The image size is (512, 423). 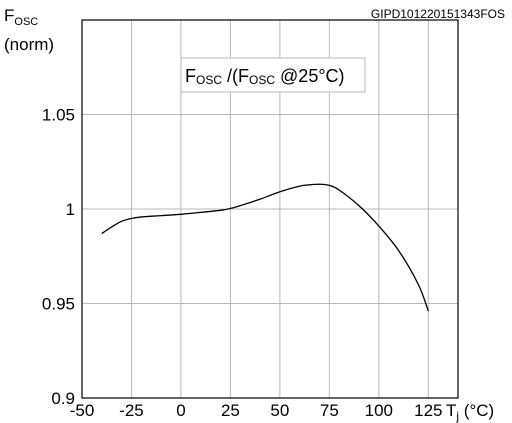 I want to click on y-tick-label: 1, so click(x=70, y=209).